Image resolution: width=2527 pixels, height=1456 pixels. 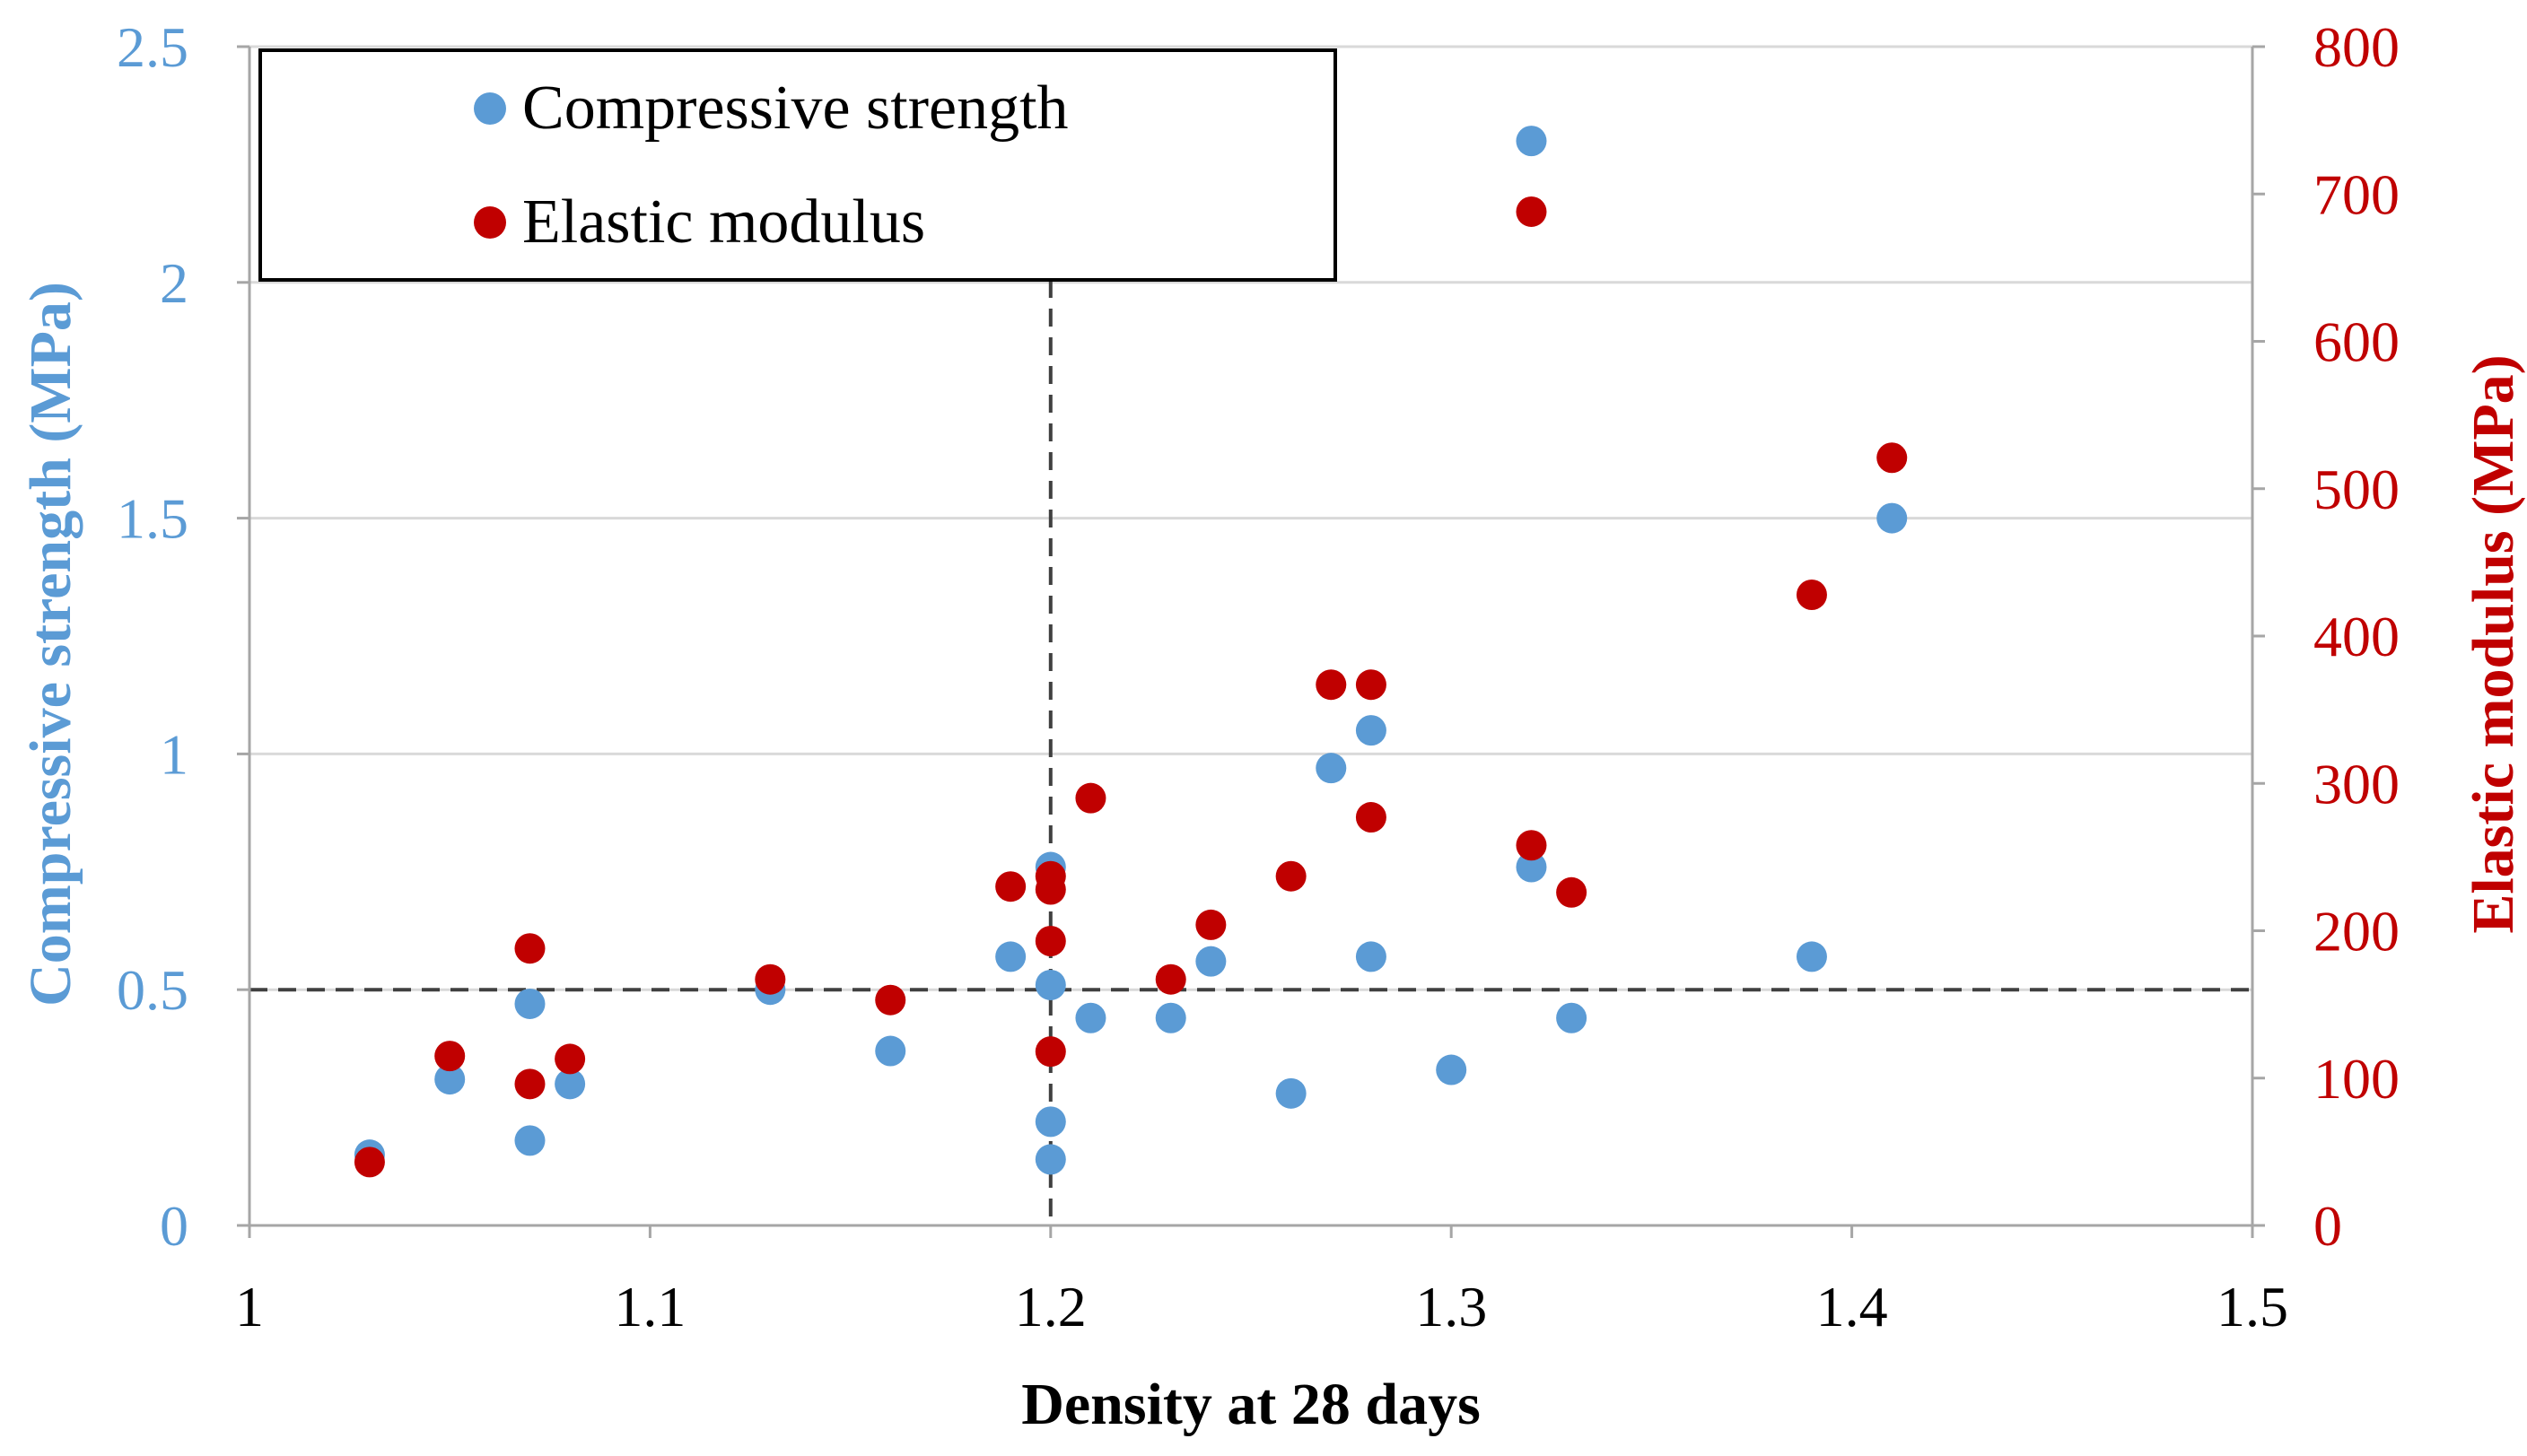 What do you see at coordinates (50, 644) in the screenshot?
I see `y-axis-title-left: Compressive strength (MPa)` at bounding box center [50, 644].